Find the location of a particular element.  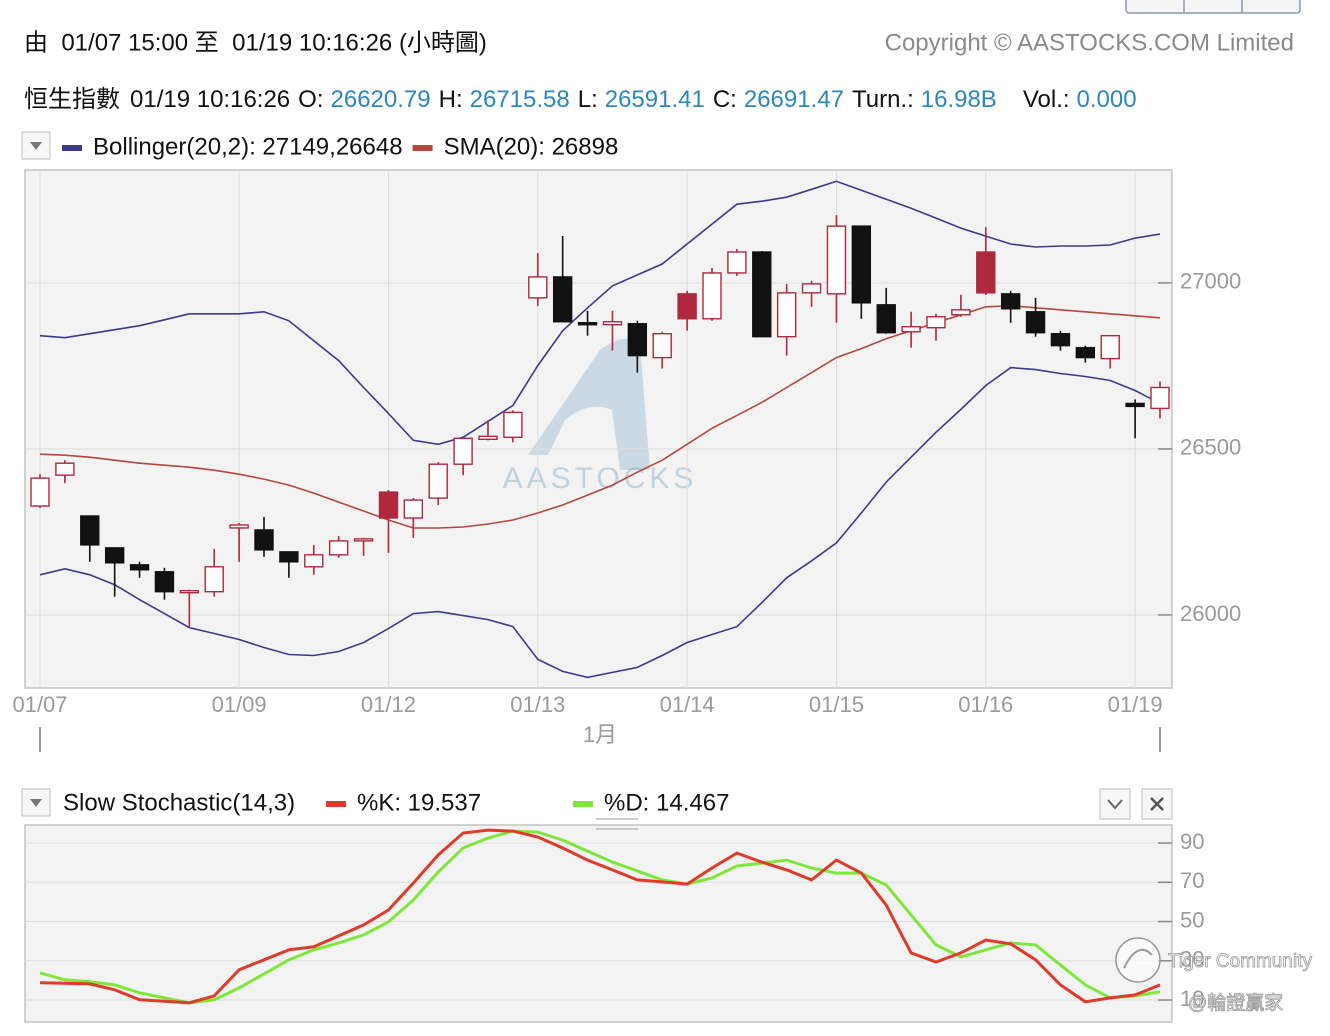

x-tick-label: 01/14 is located at coordinates (687, 704).